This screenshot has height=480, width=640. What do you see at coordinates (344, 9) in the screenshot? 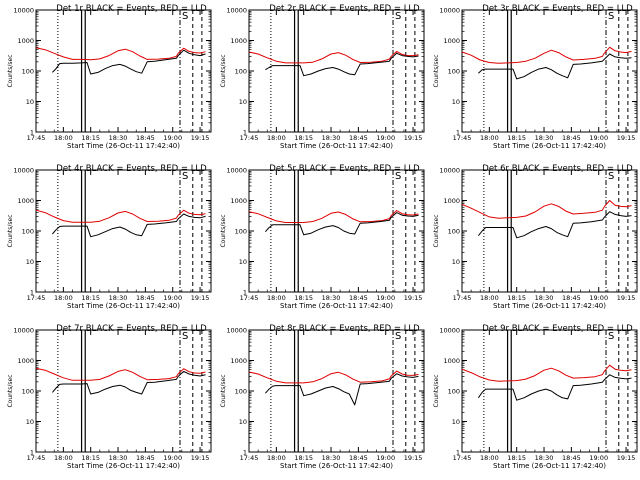
I see `panel-title: Det 2r BLACK = Events, RED = LLD` at bounding box center [344, 9].